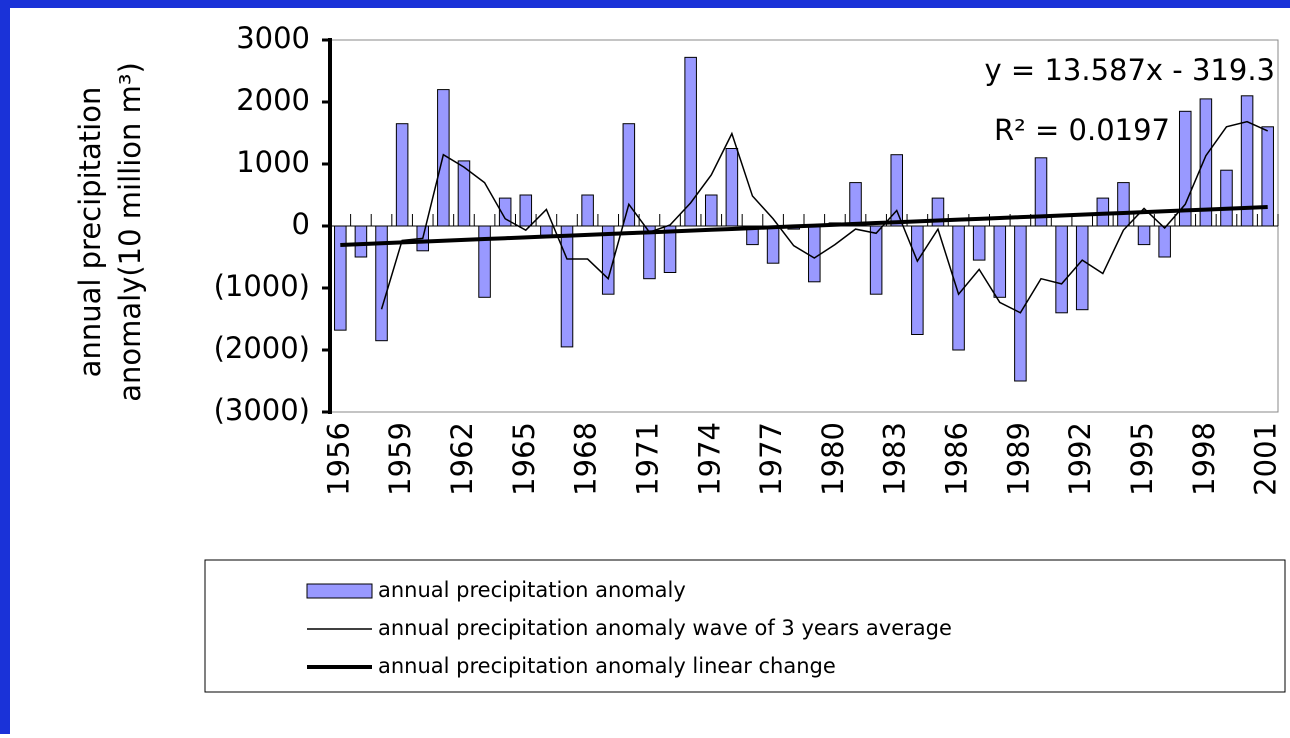 The width and height of the screenshot is (1290, 738). What do you see at coordinates (301, 224) in the screenshot?
I see `y-tick-label: 0` at bounding box center [301, 224].